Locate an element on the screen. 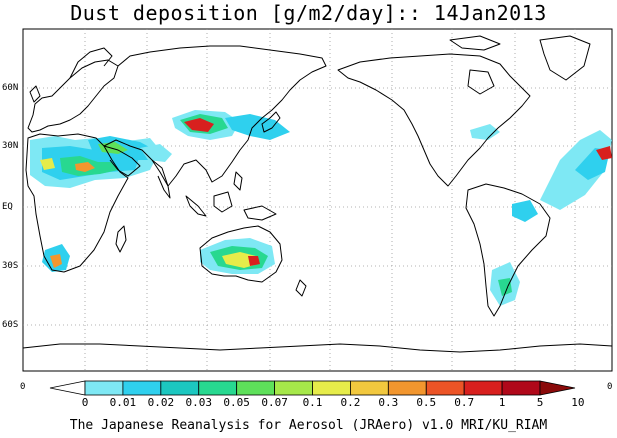  dust-patagonia-core is located at coordinates (505, 287).